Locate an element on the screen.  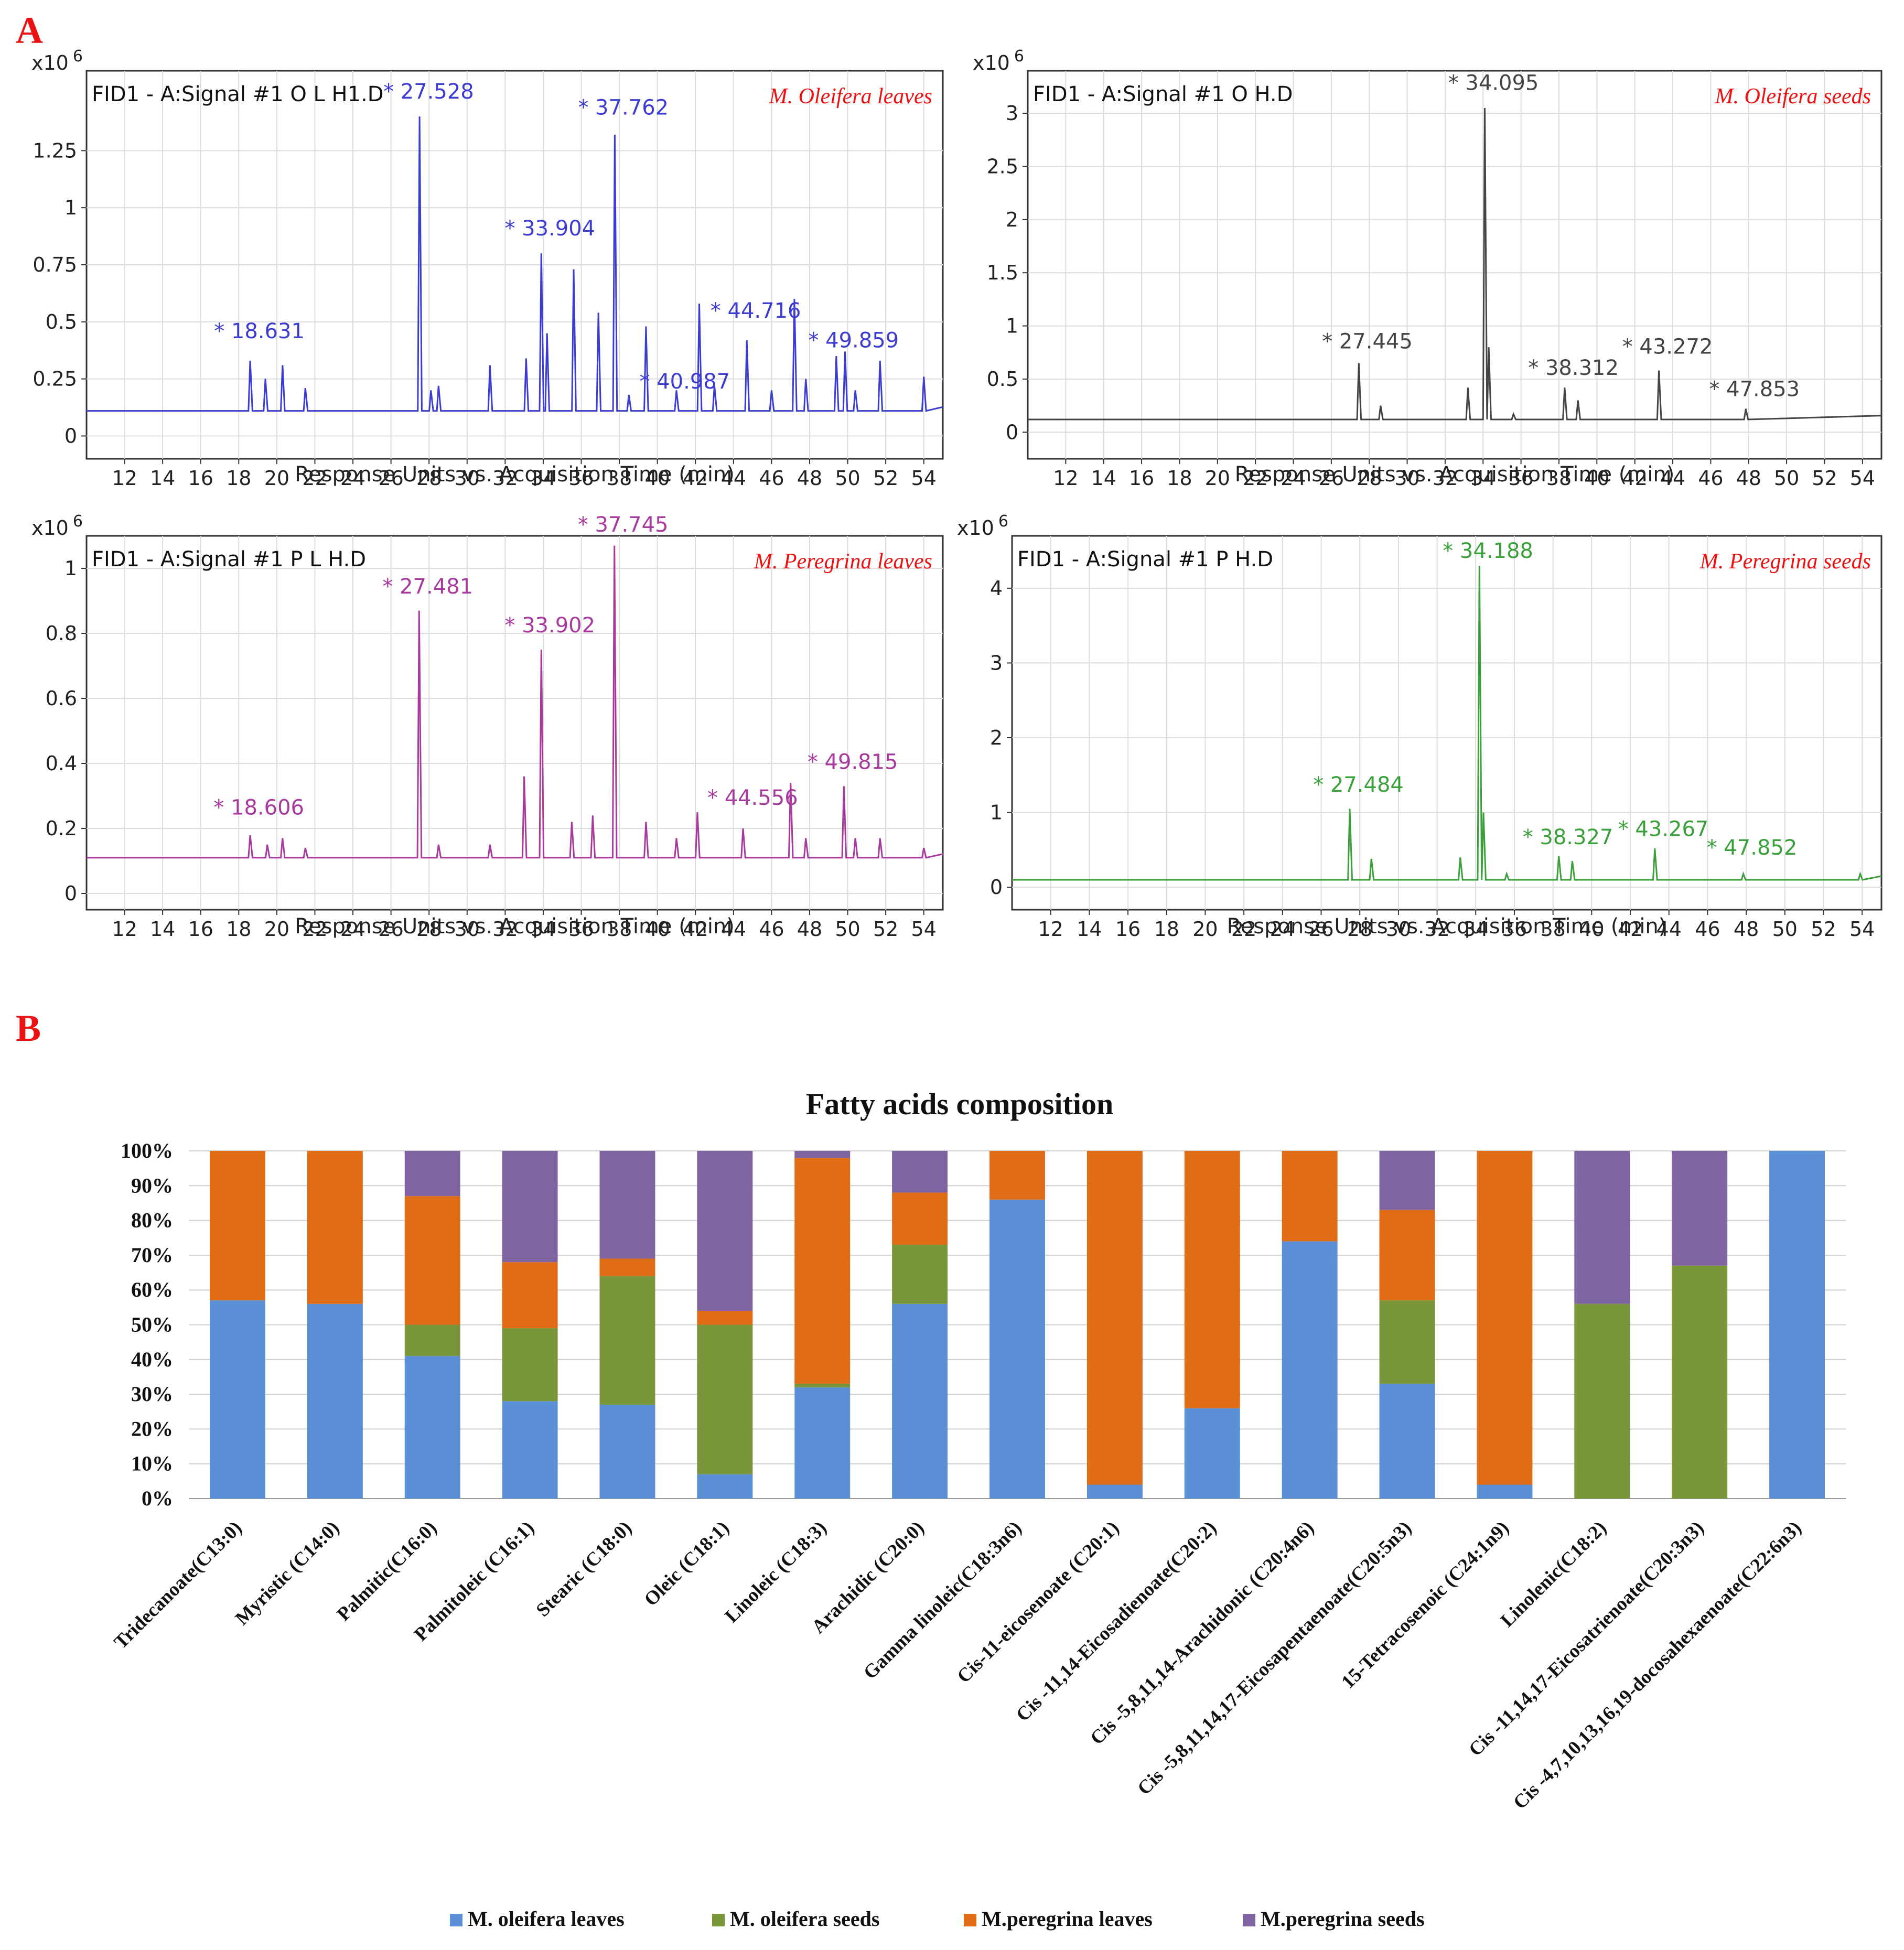
peak-label: * 38.312 is located at coordinates (1574, 368).